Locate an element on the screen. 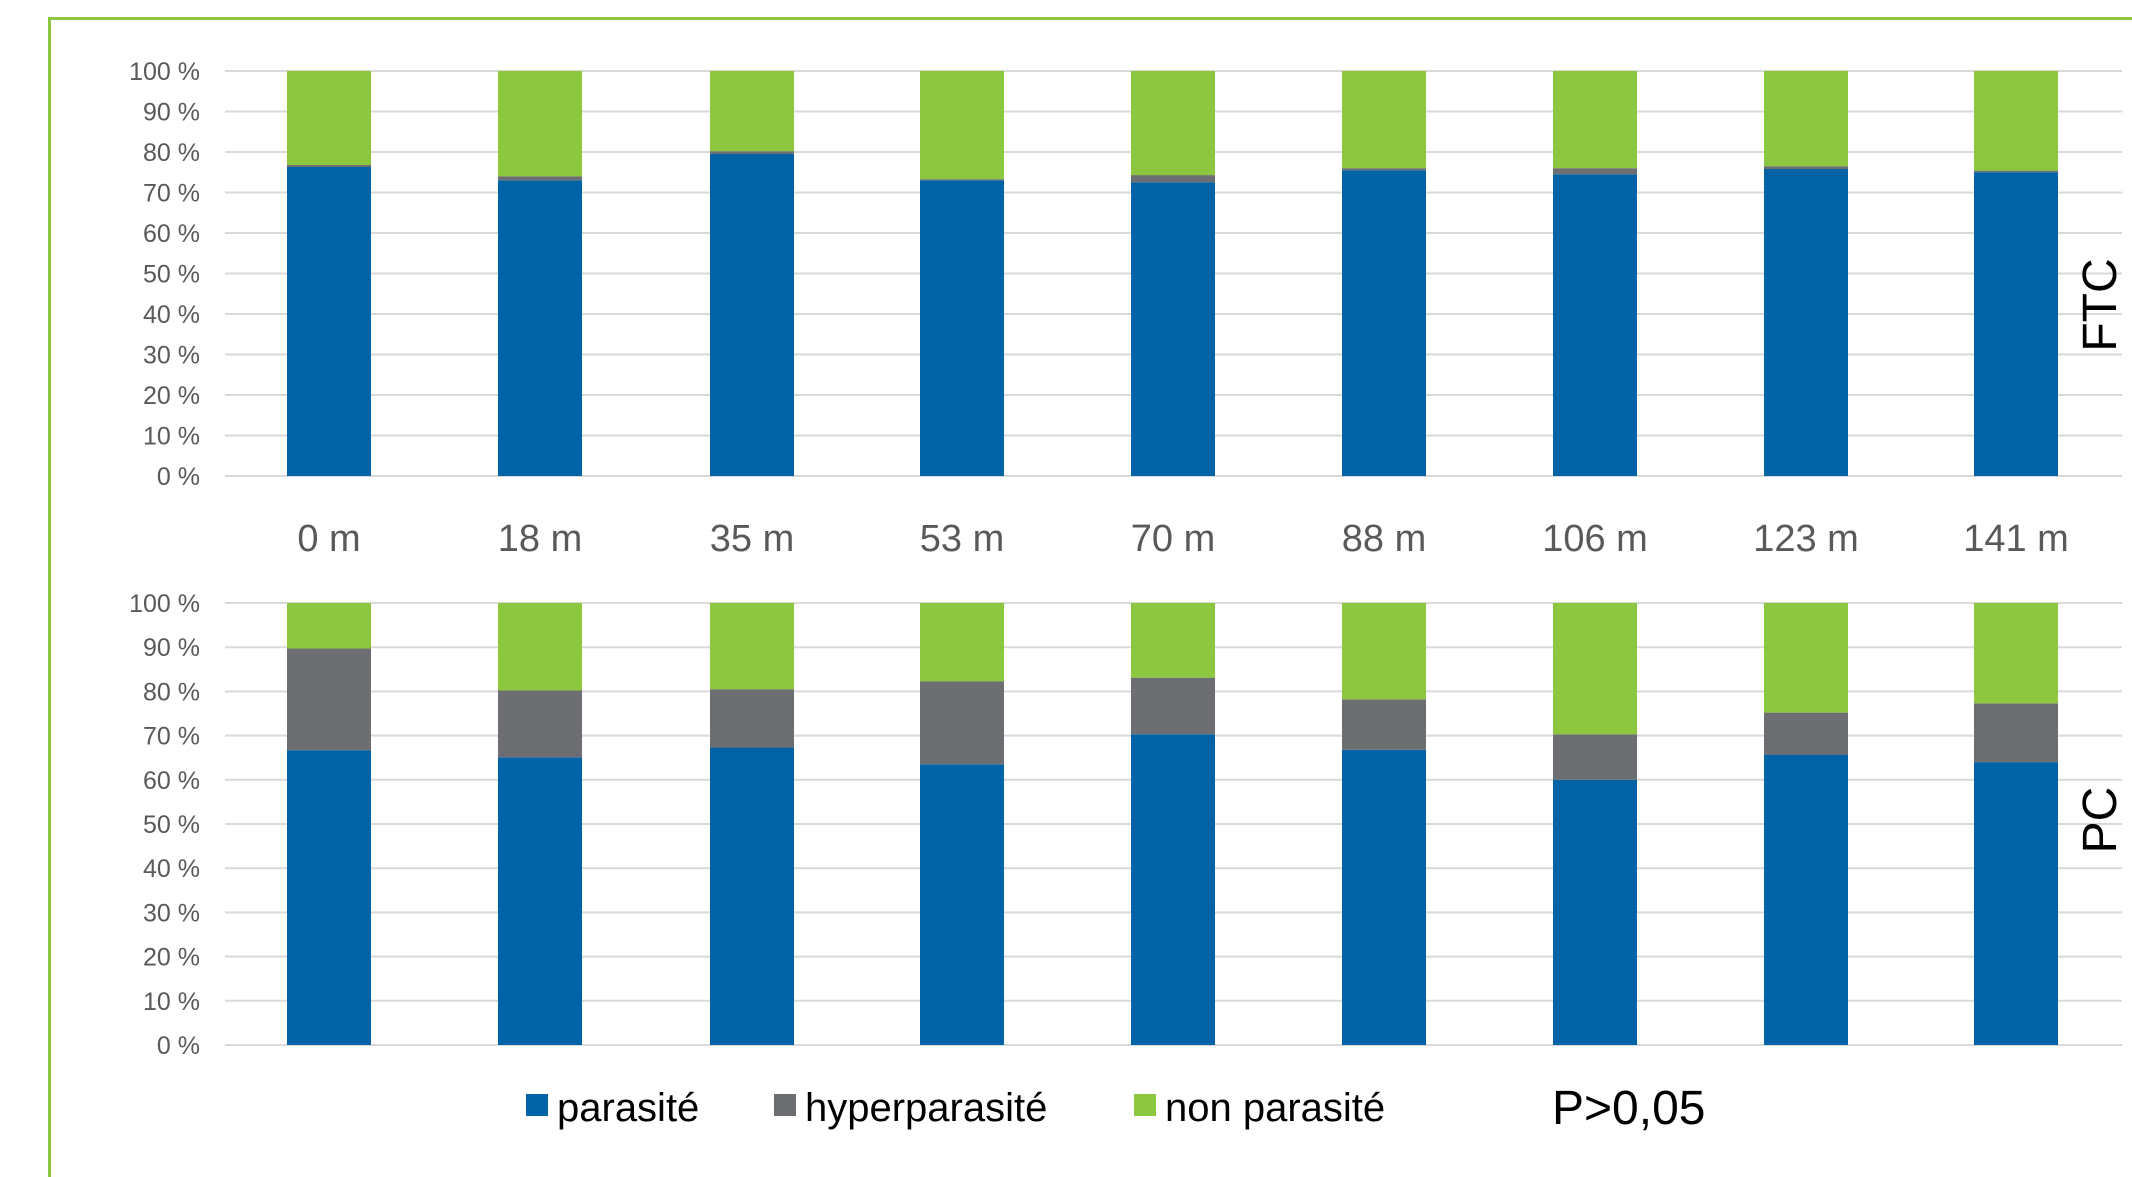  x-category-label: 18 m is located at coordinates (540, 539).